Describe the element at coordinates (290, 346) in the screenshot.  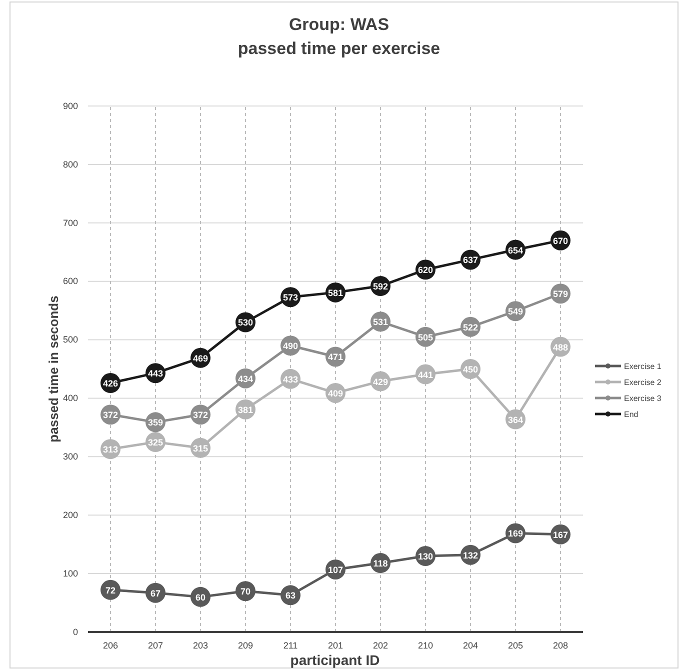
I see `data-label: 490` at that location.